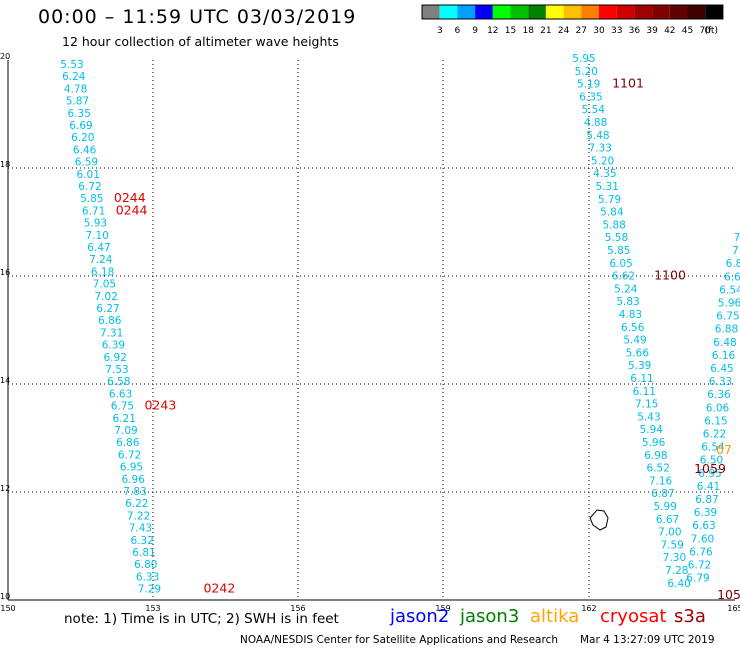 This screenshot has height=650, width=740. Describe the element at coordinates (676, 571) in the screenshot. I see `swh-value: 7.28` at that location.